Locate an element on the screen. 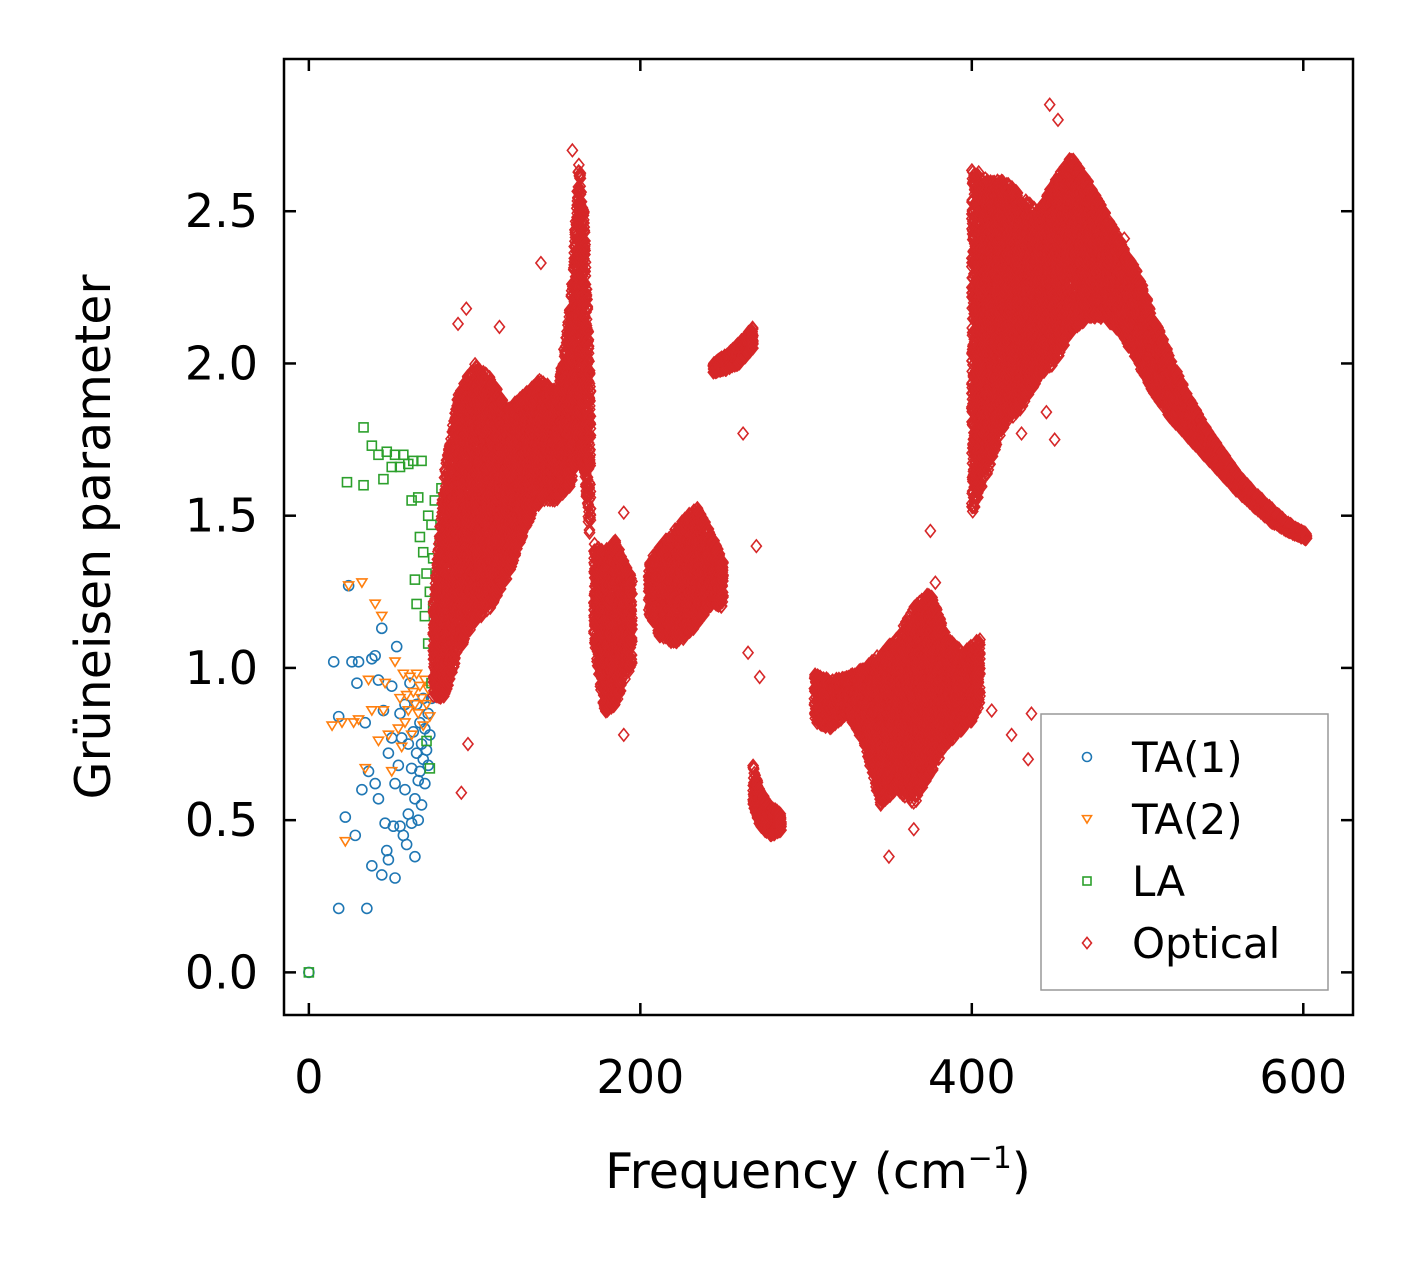 This screenshot has height=1264, width=1417. series-ta-2- is located at coordinates (381, 713).